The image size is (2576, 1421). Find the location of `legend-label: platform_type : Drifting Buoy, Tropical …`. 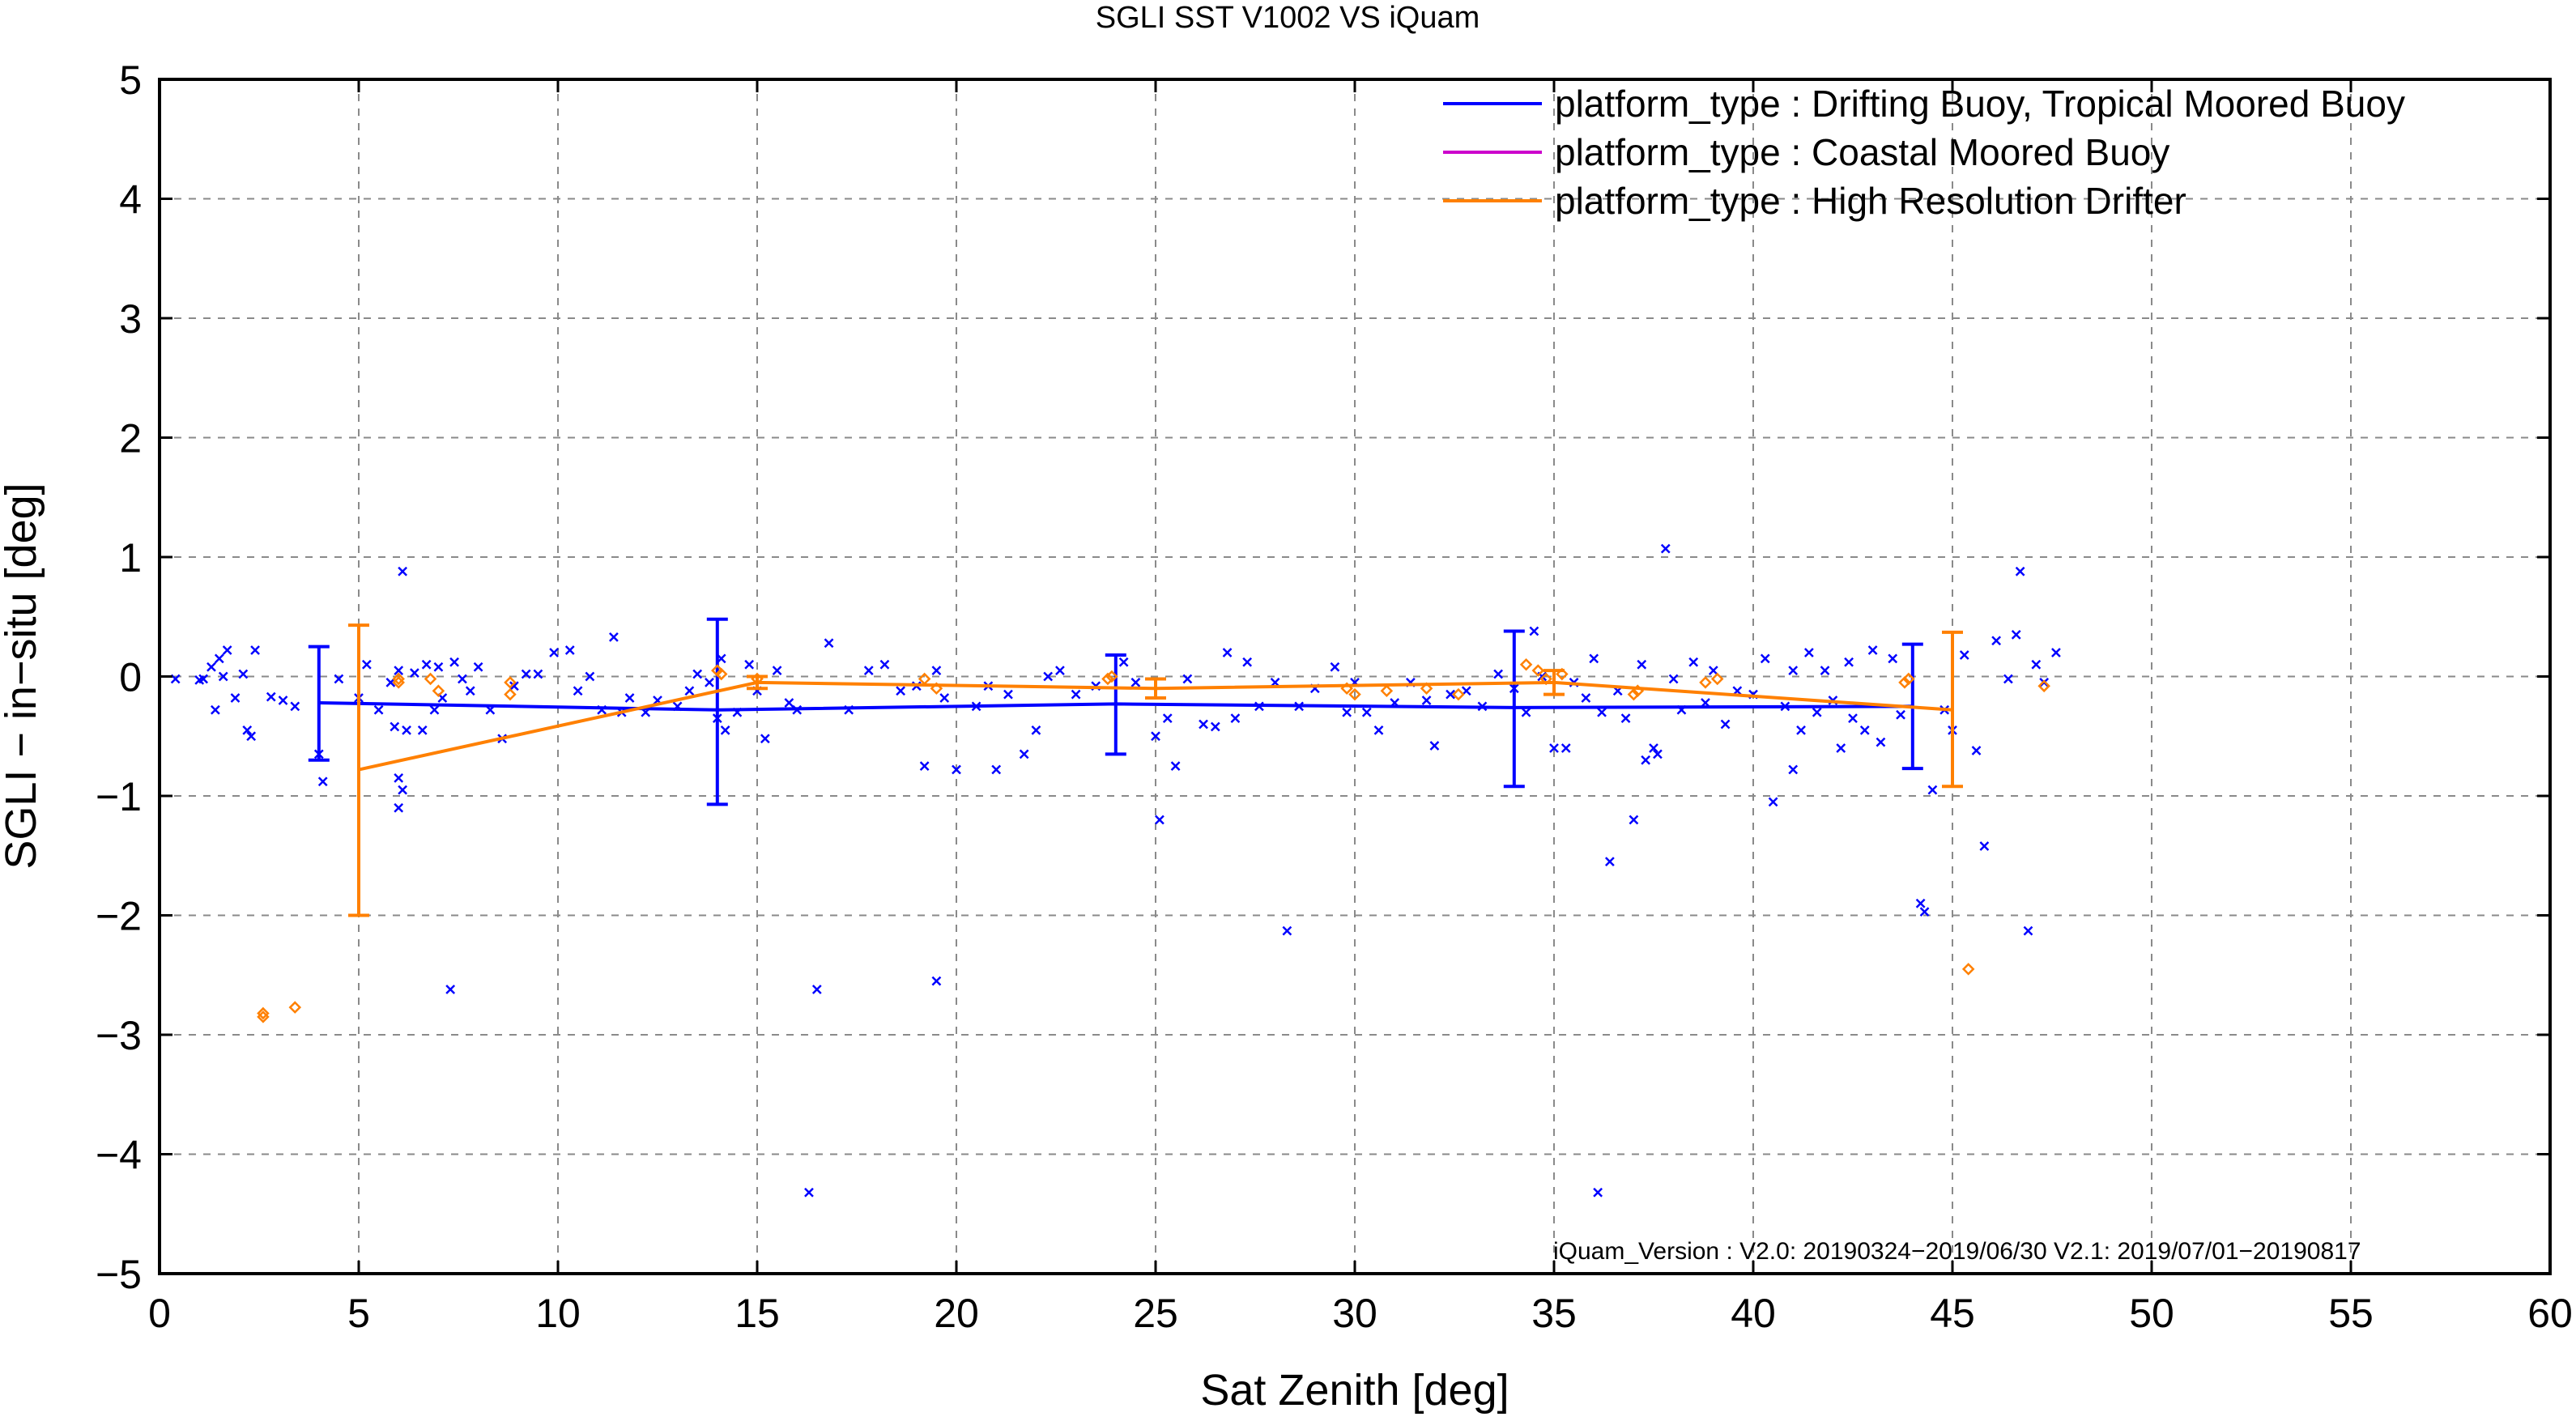

legend-label: platform_type : Drifting Buoy, Tropical … is located at coordinates (1980, 104).